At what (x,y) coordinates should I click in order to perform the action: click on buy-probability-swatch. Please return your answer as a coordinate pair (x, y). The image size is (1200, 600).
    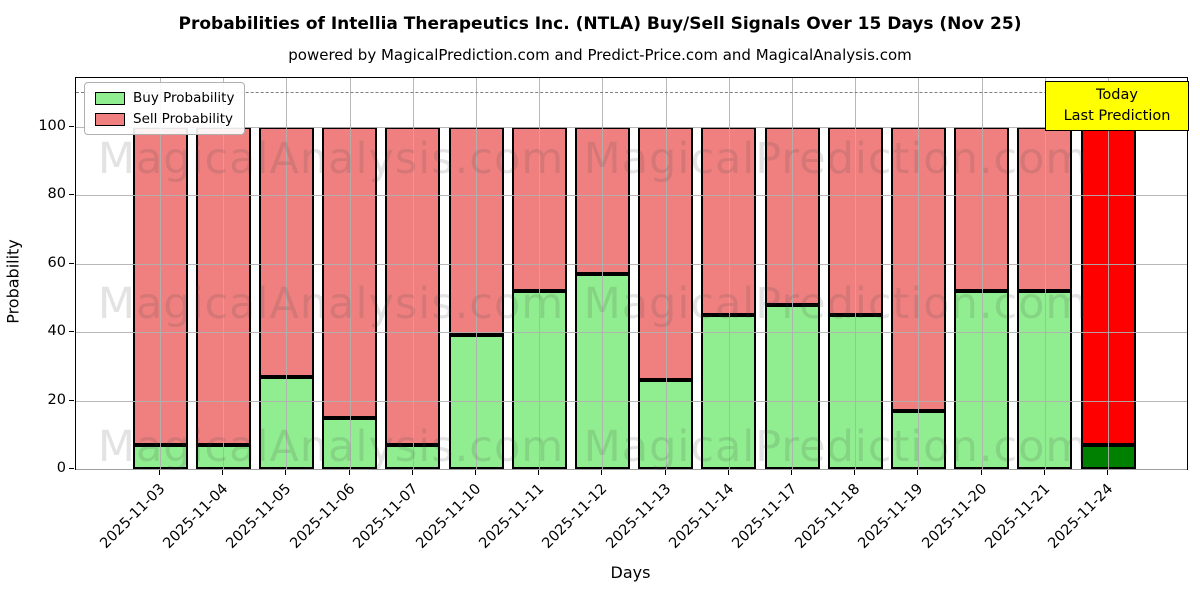
    Looking at the image, I should click on (110, 98).